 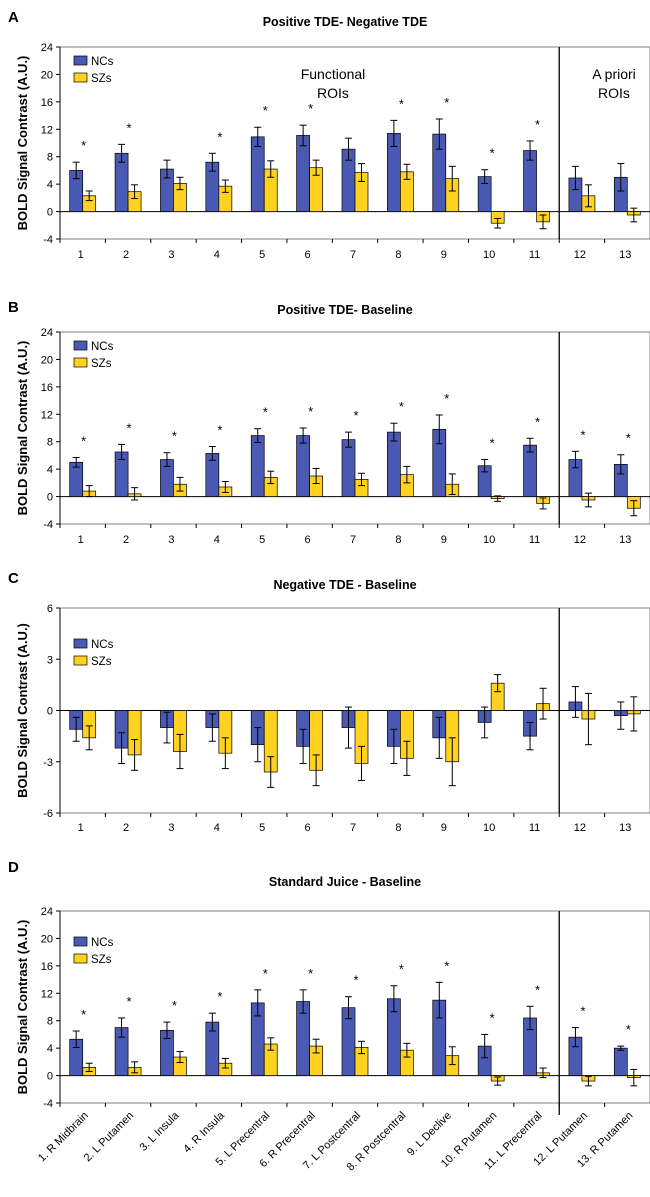 I want to click on x-tick-label: 4, so click(x=217, y=255).